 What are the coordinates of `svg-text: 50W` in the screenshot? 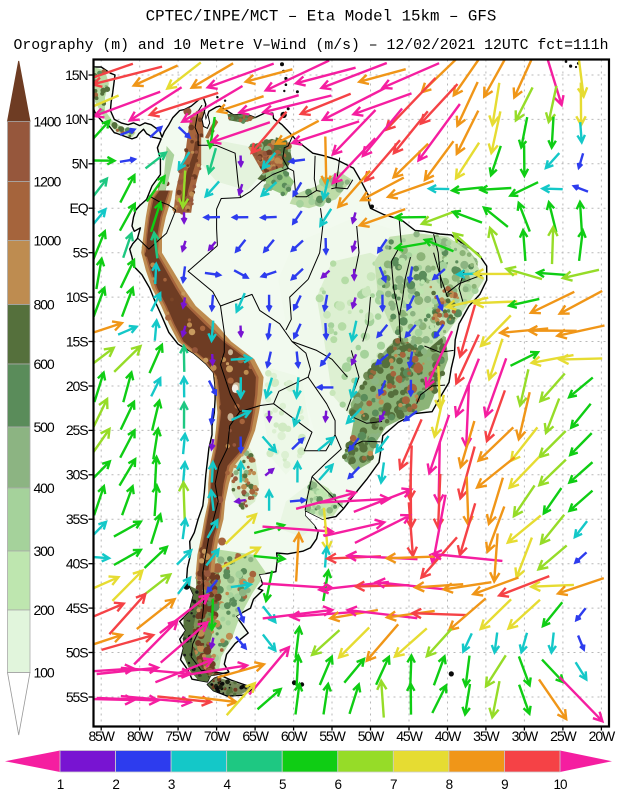 It's located at (371, 736).